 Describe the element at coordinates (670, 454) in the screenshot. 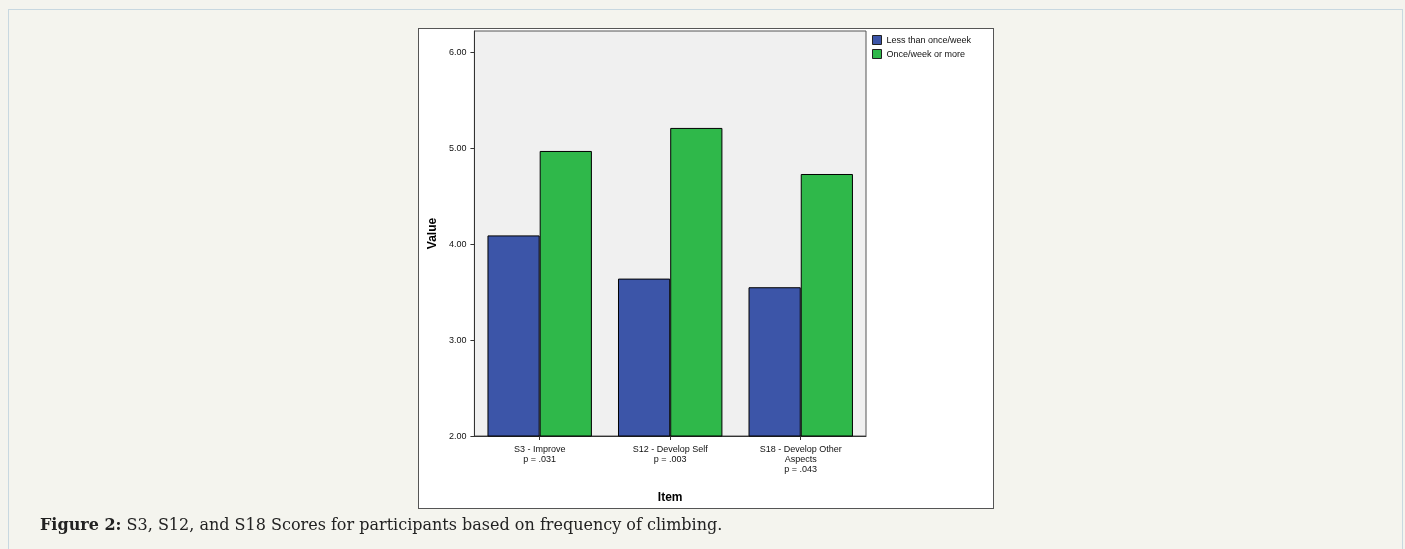

I see `x-tick-label: S12 - Develop Self p = .003` at that location.